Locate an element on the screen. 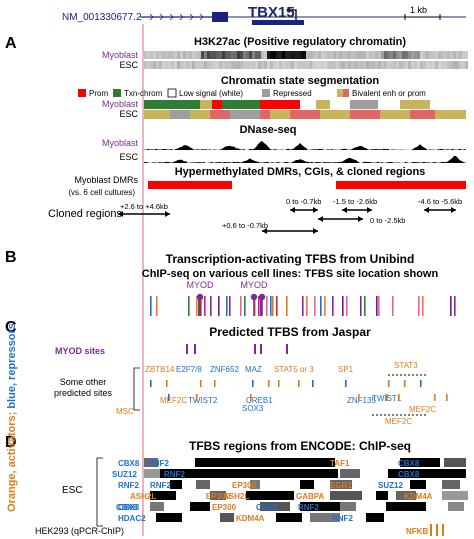  myod-site-dot is located at coordinates (262, 297).